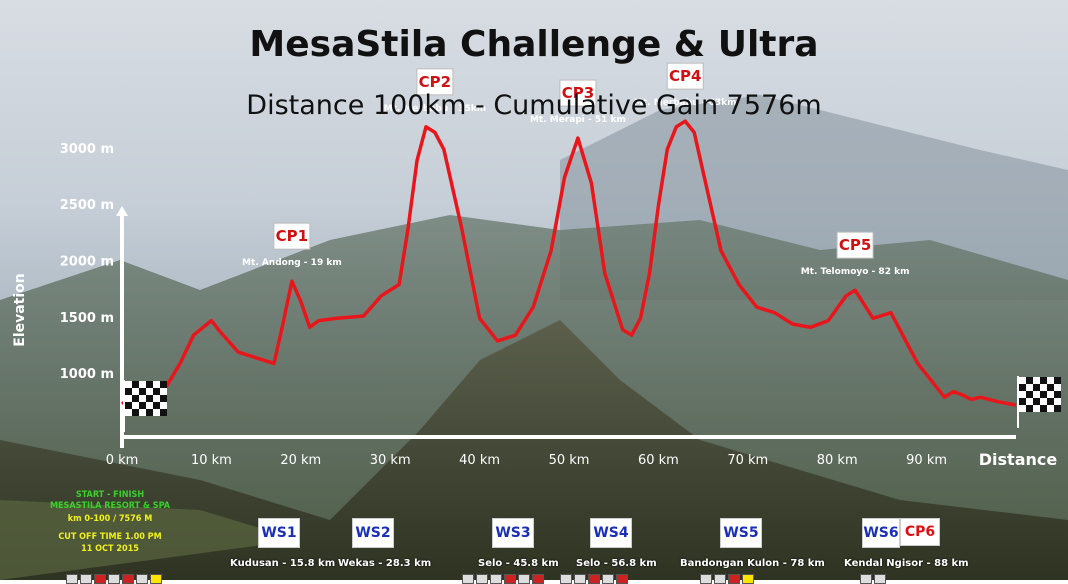  I want to click on start-flag-icon, so click(145, 406).